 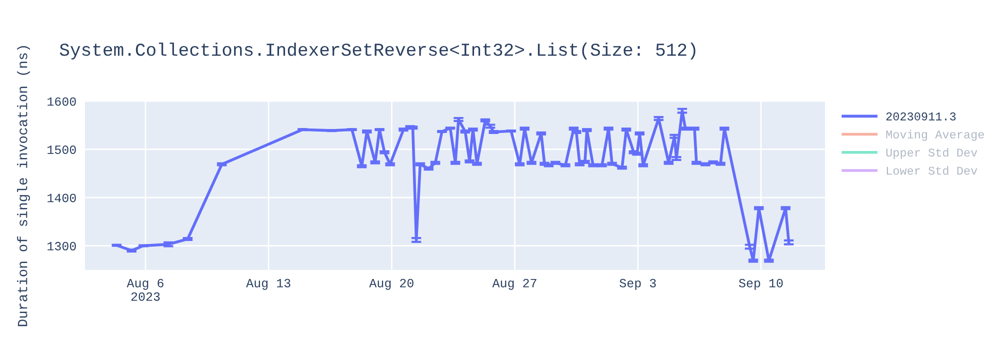 I want to click on x-tick-label: Sep 3, so click(x=638, y=284).